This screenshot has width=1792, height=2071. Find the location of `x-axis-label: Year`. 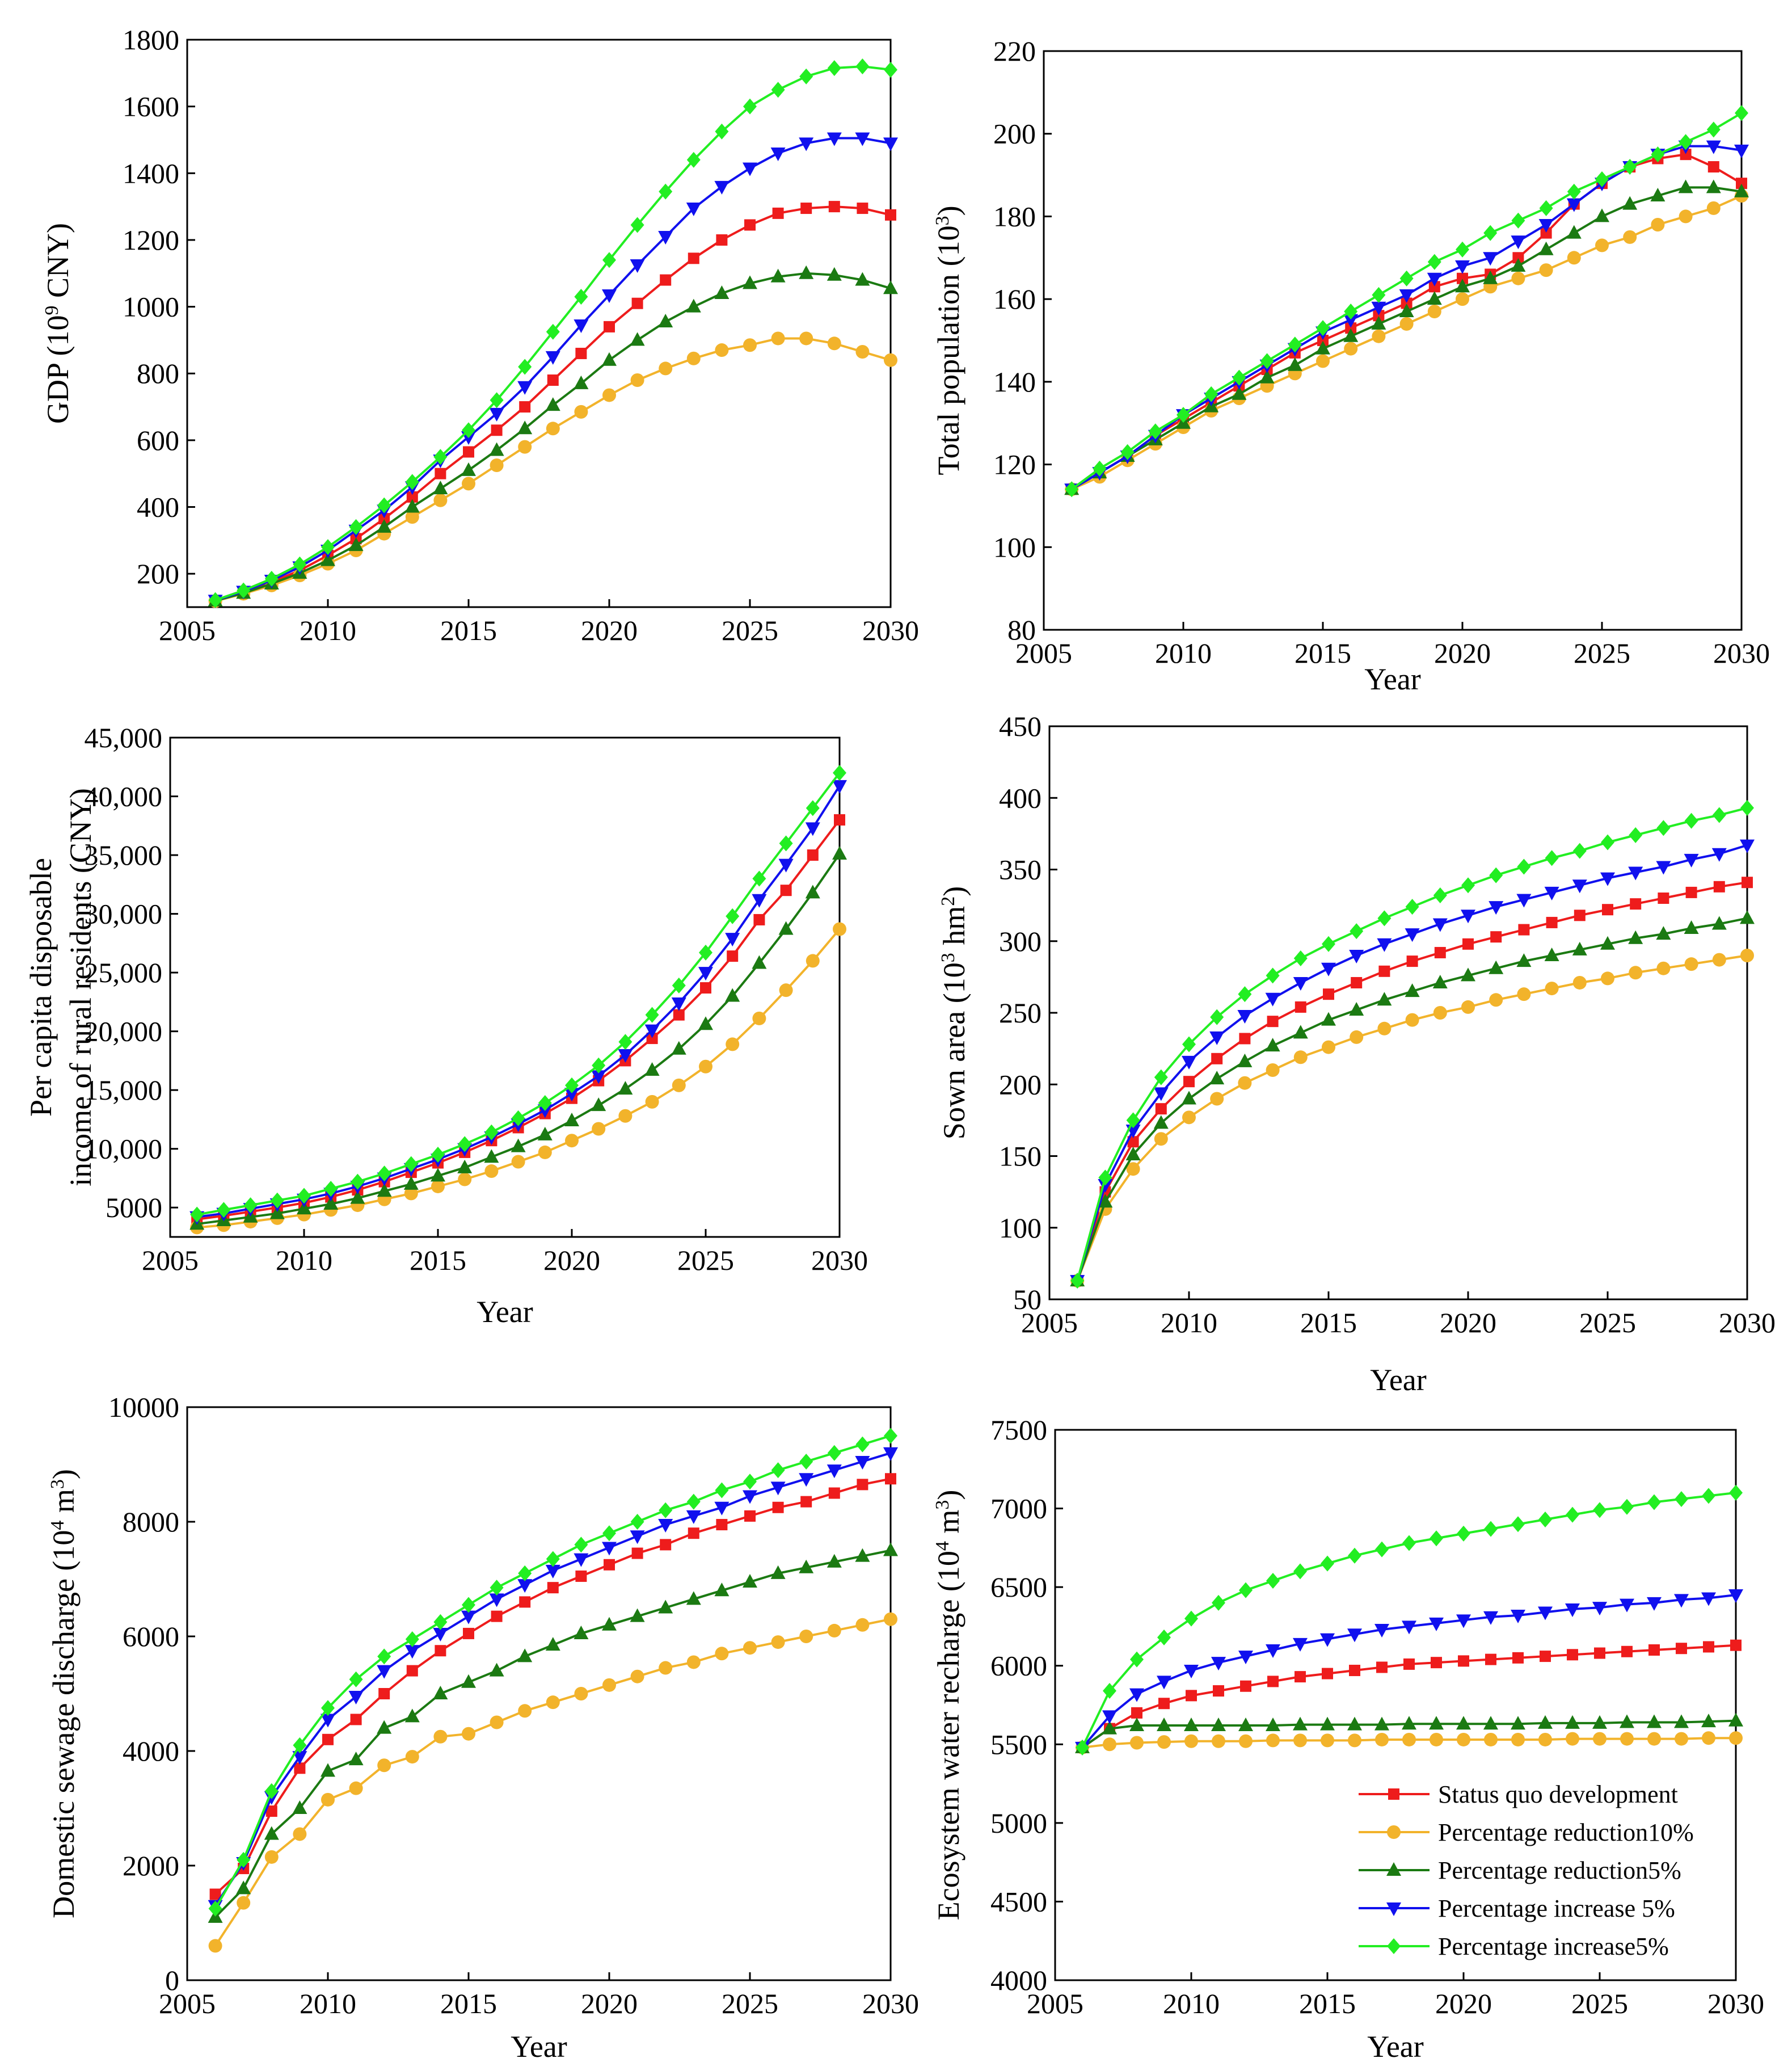

x-axis-label: Year is located at coordinates (1395, 2047).